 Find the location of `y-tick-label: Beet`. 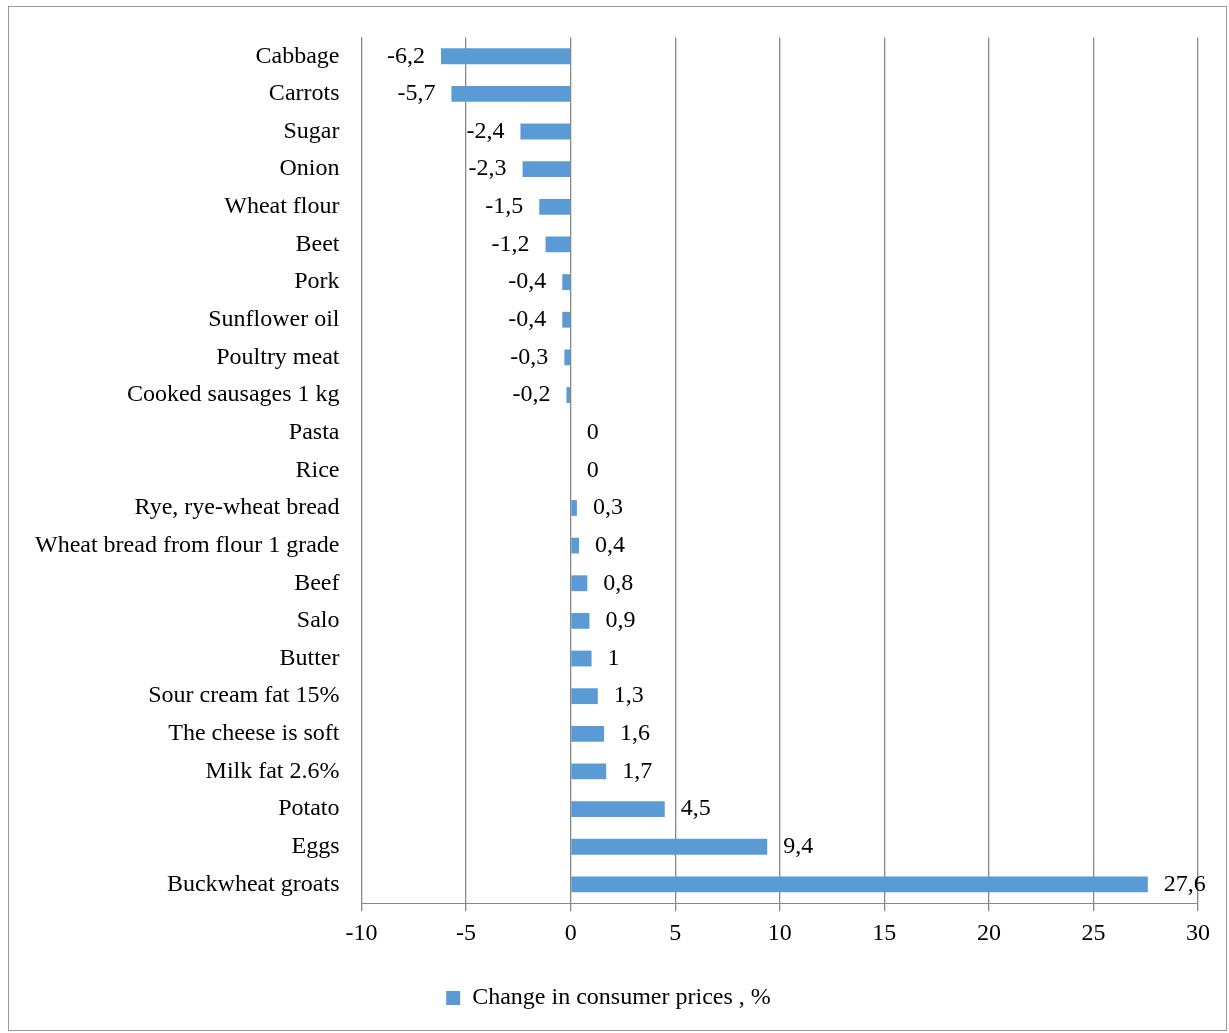

y-tick-label: Beet is located at coordinates (317, 242).